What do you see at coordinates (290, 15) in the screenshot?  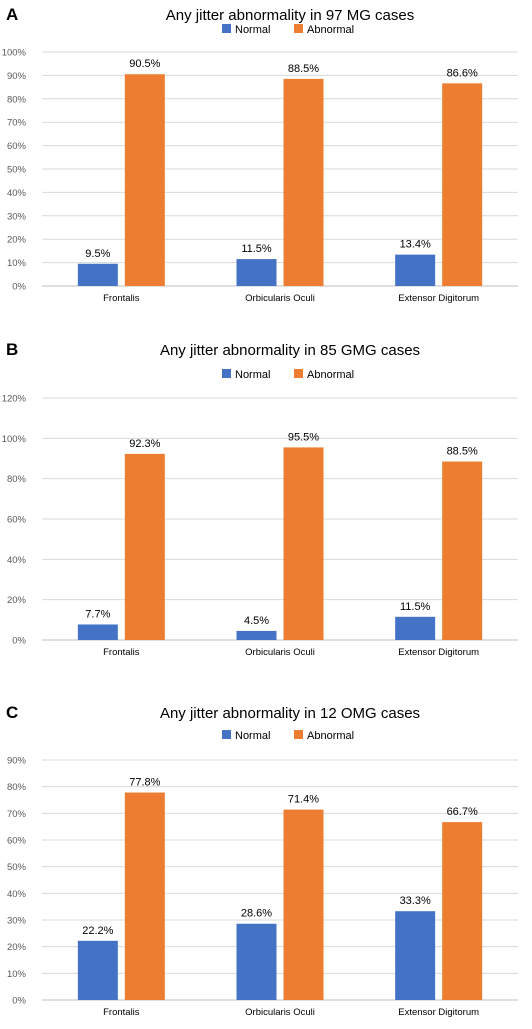 I see `chart-title: Any jitter abnormality in 97 MG cases` at bounding box center [290, 15].